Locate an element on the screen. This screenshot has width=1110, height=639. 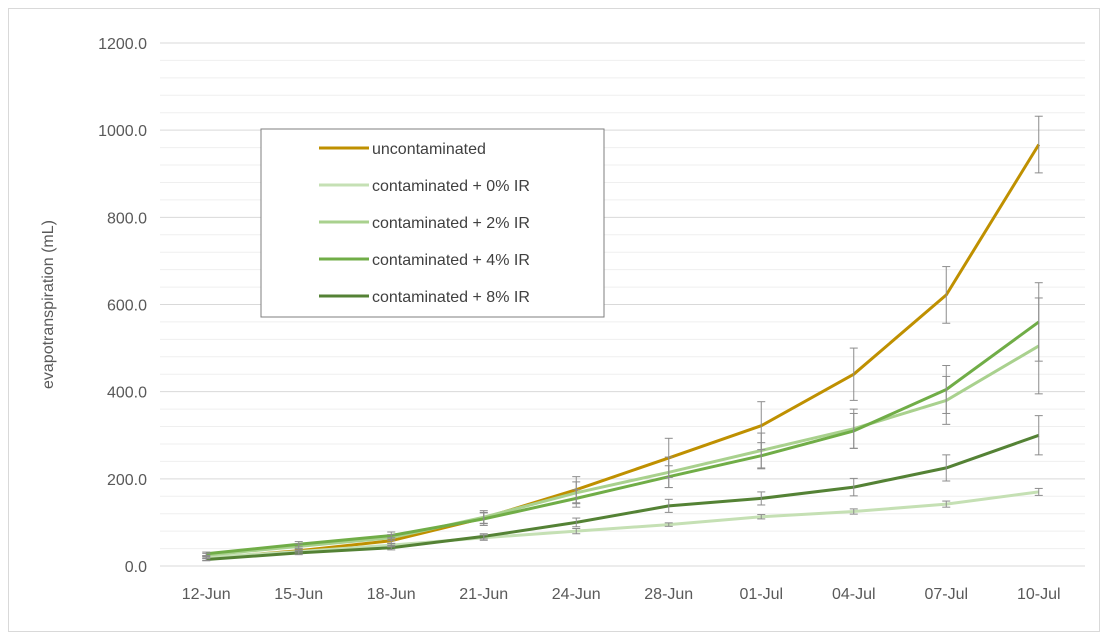
legend-entry: contaminated + 0% IR is located at coordinates (424, 186).